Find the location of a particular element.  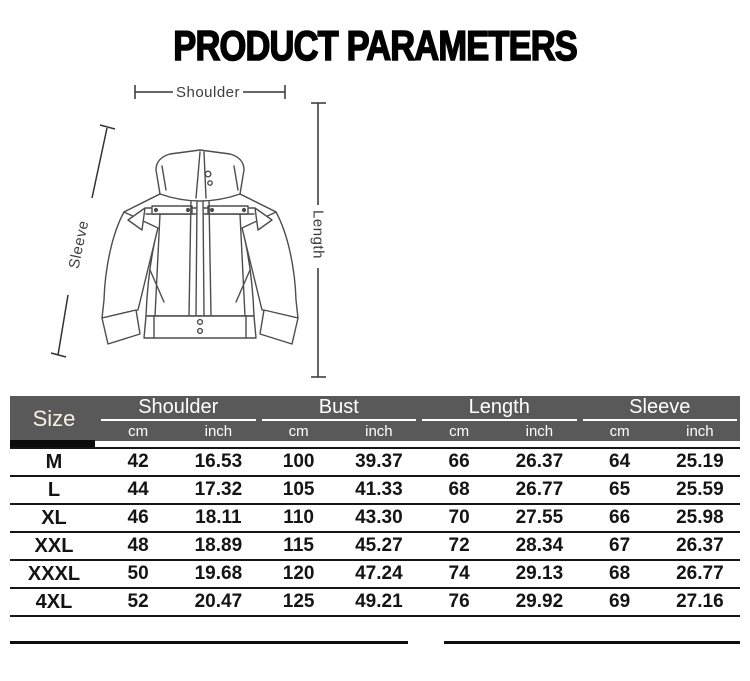

table-row: M 42 16.53 100 39.37 66 26.37 64 25.19 is located at coordinates (375, 462).